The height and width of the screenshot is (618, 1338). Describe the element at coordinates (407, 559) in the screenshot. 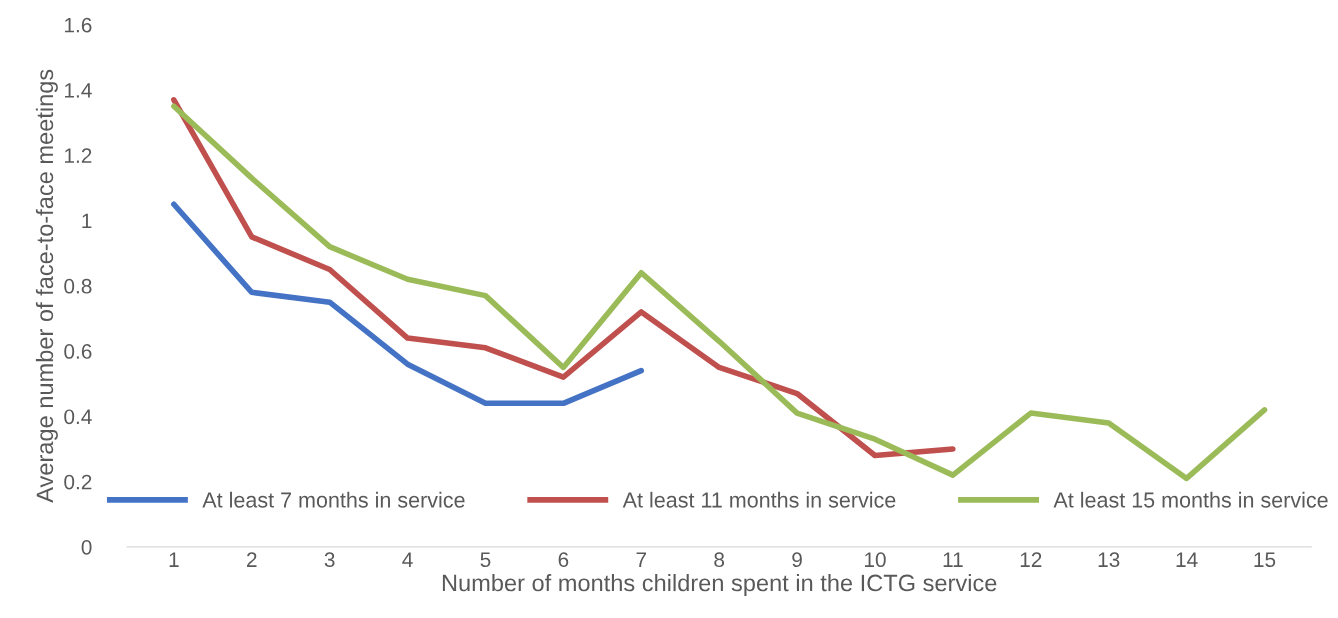

I see `x-tick-label: 4` at that location.